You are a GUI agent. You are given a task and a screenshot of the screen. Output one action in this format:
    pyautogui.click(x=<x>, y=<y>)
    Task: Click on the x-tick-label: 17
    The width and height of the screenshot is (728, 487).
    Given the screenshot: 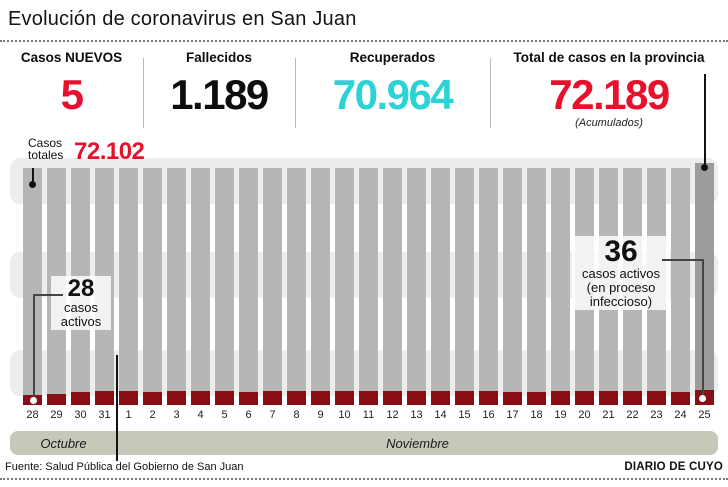 What is the action you would take?
    pyautogui.click(x=512, y=415)
    